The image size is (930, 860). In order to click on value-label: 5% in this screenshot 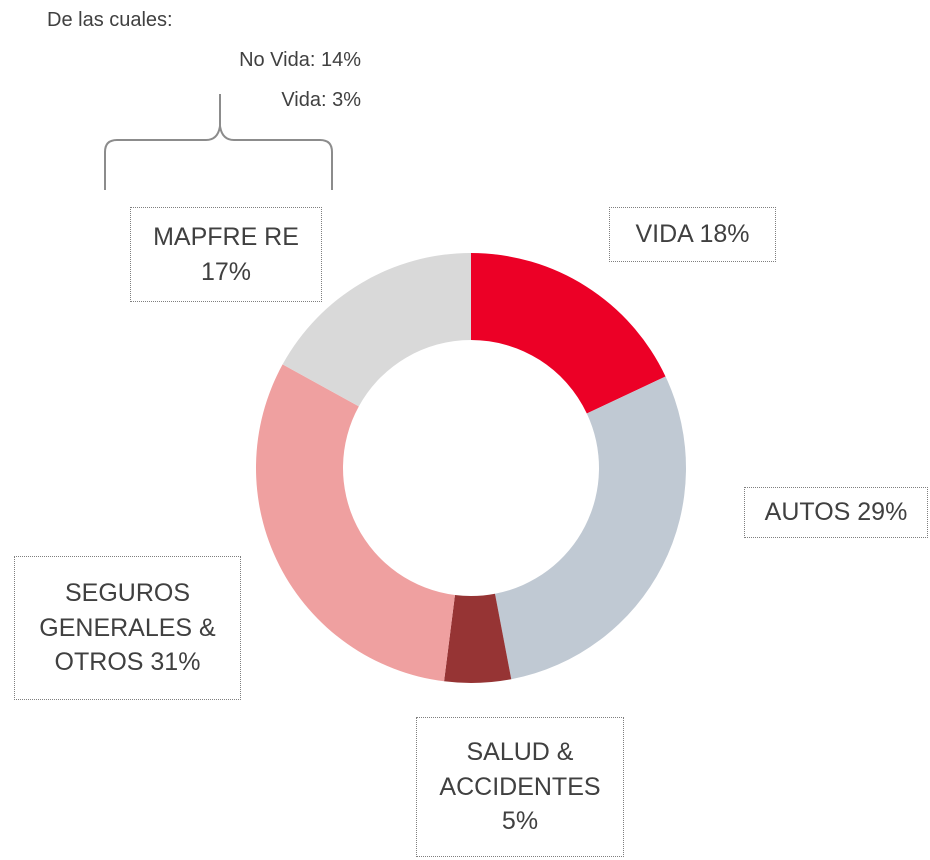, I will do `click(520, 821)`.